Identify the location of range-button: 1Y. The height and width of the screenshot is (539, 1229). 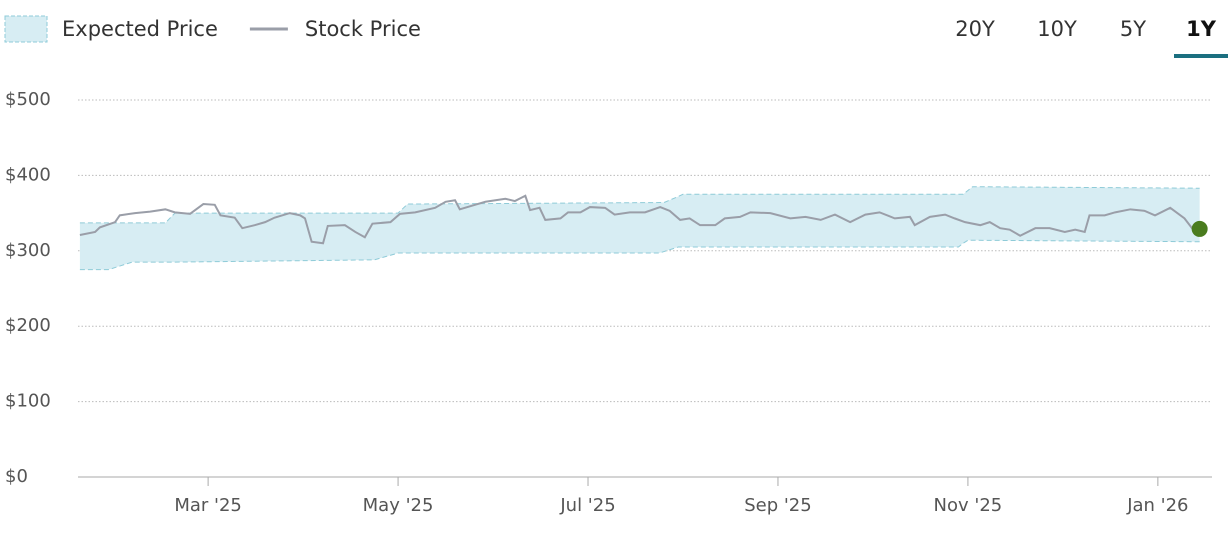
(1201, 29).